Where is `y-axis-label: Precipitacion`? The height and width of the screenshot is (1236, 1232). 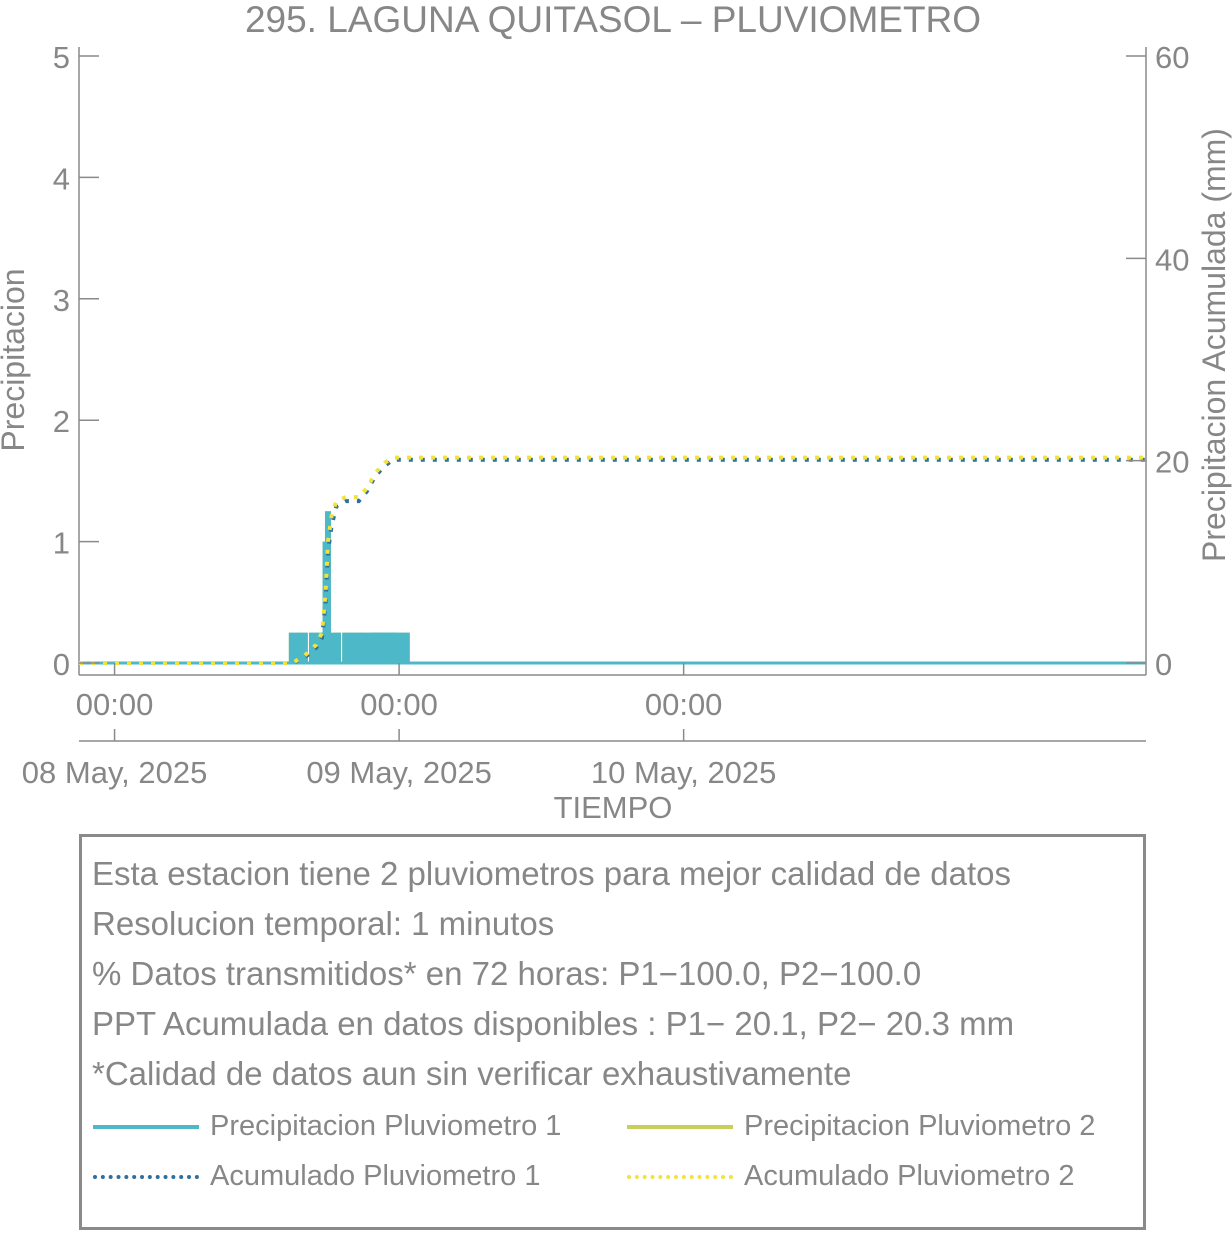 y-axis-label: Precipitacion is located at coordinates (15, 359).